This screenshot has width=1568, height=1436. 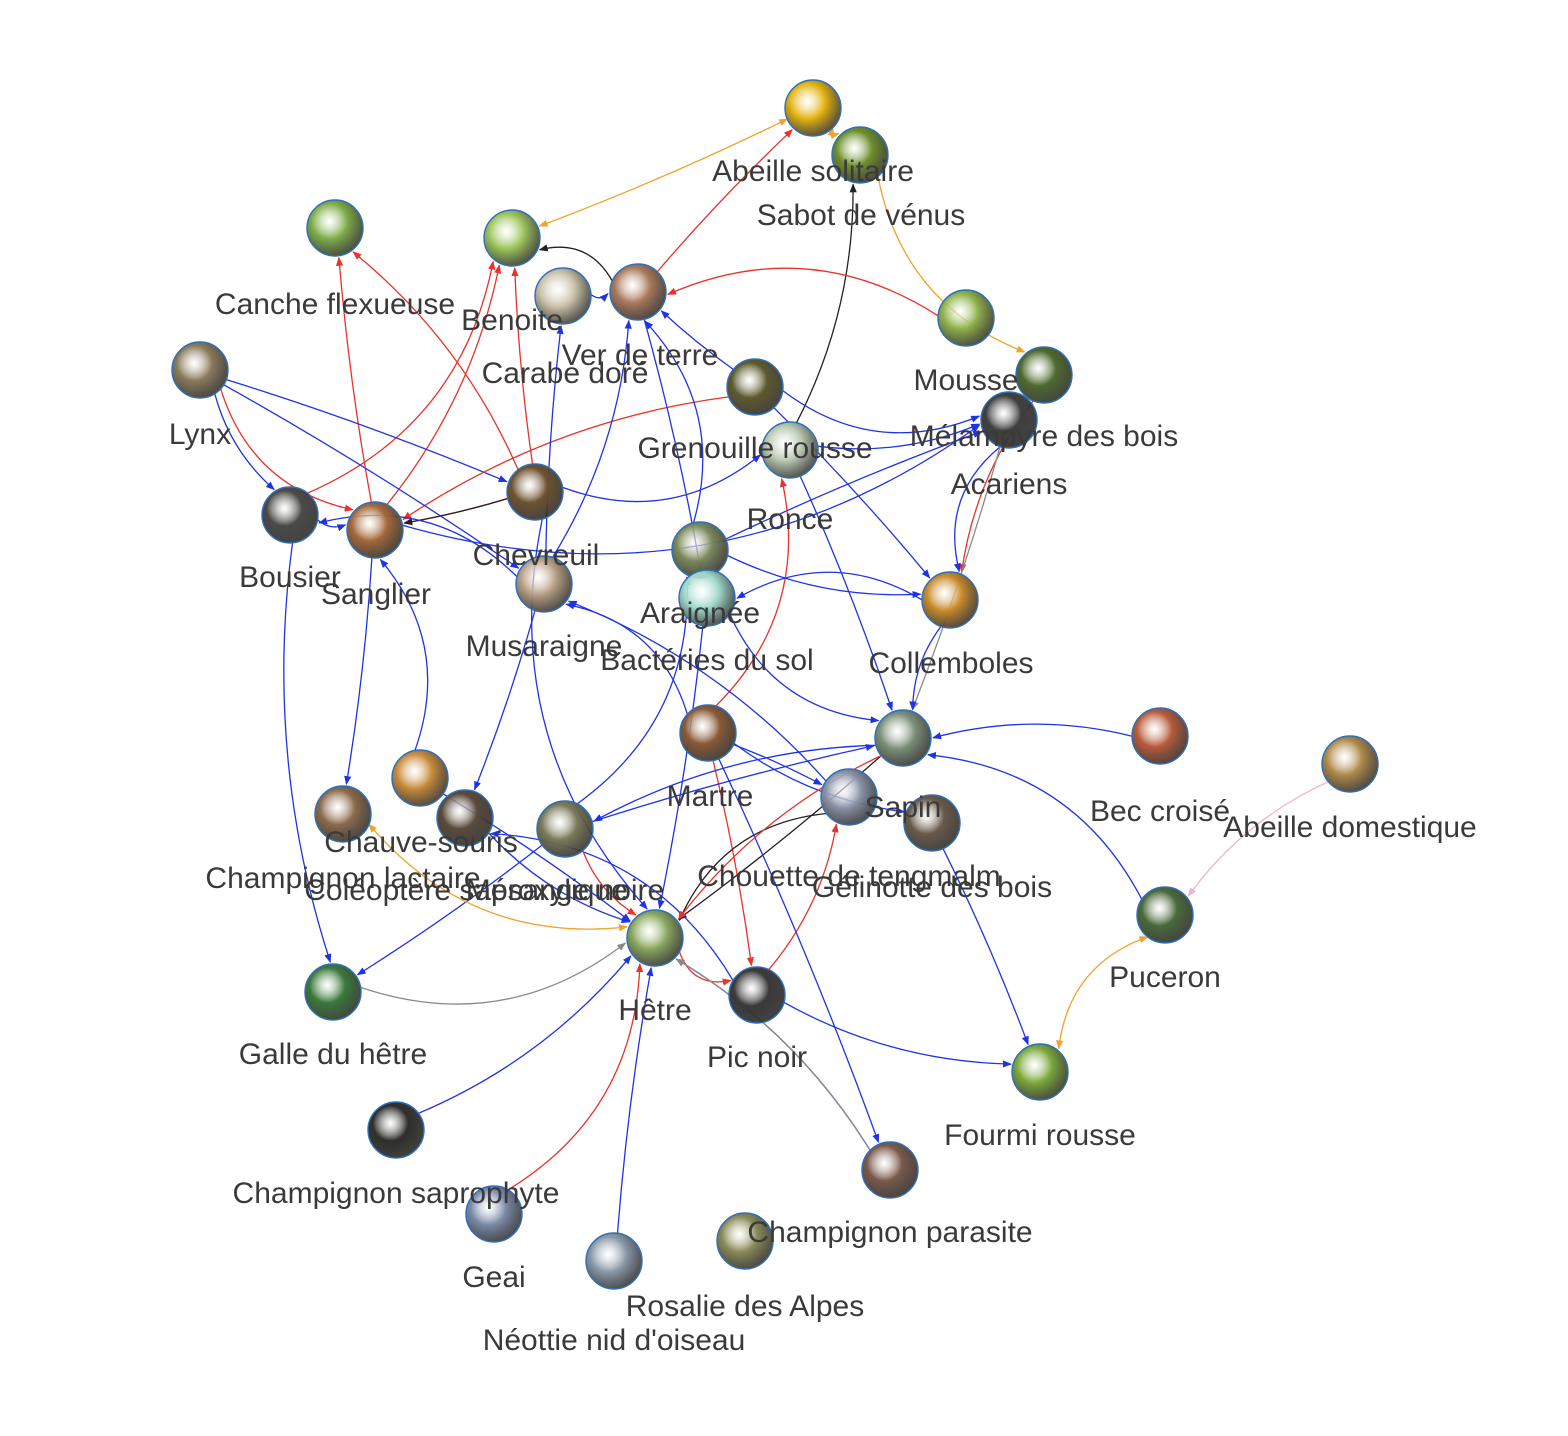 What do you see at coordinates (494, 1214) in the screenshot?
I see `node-geai` at bounding box center [494, 1214].